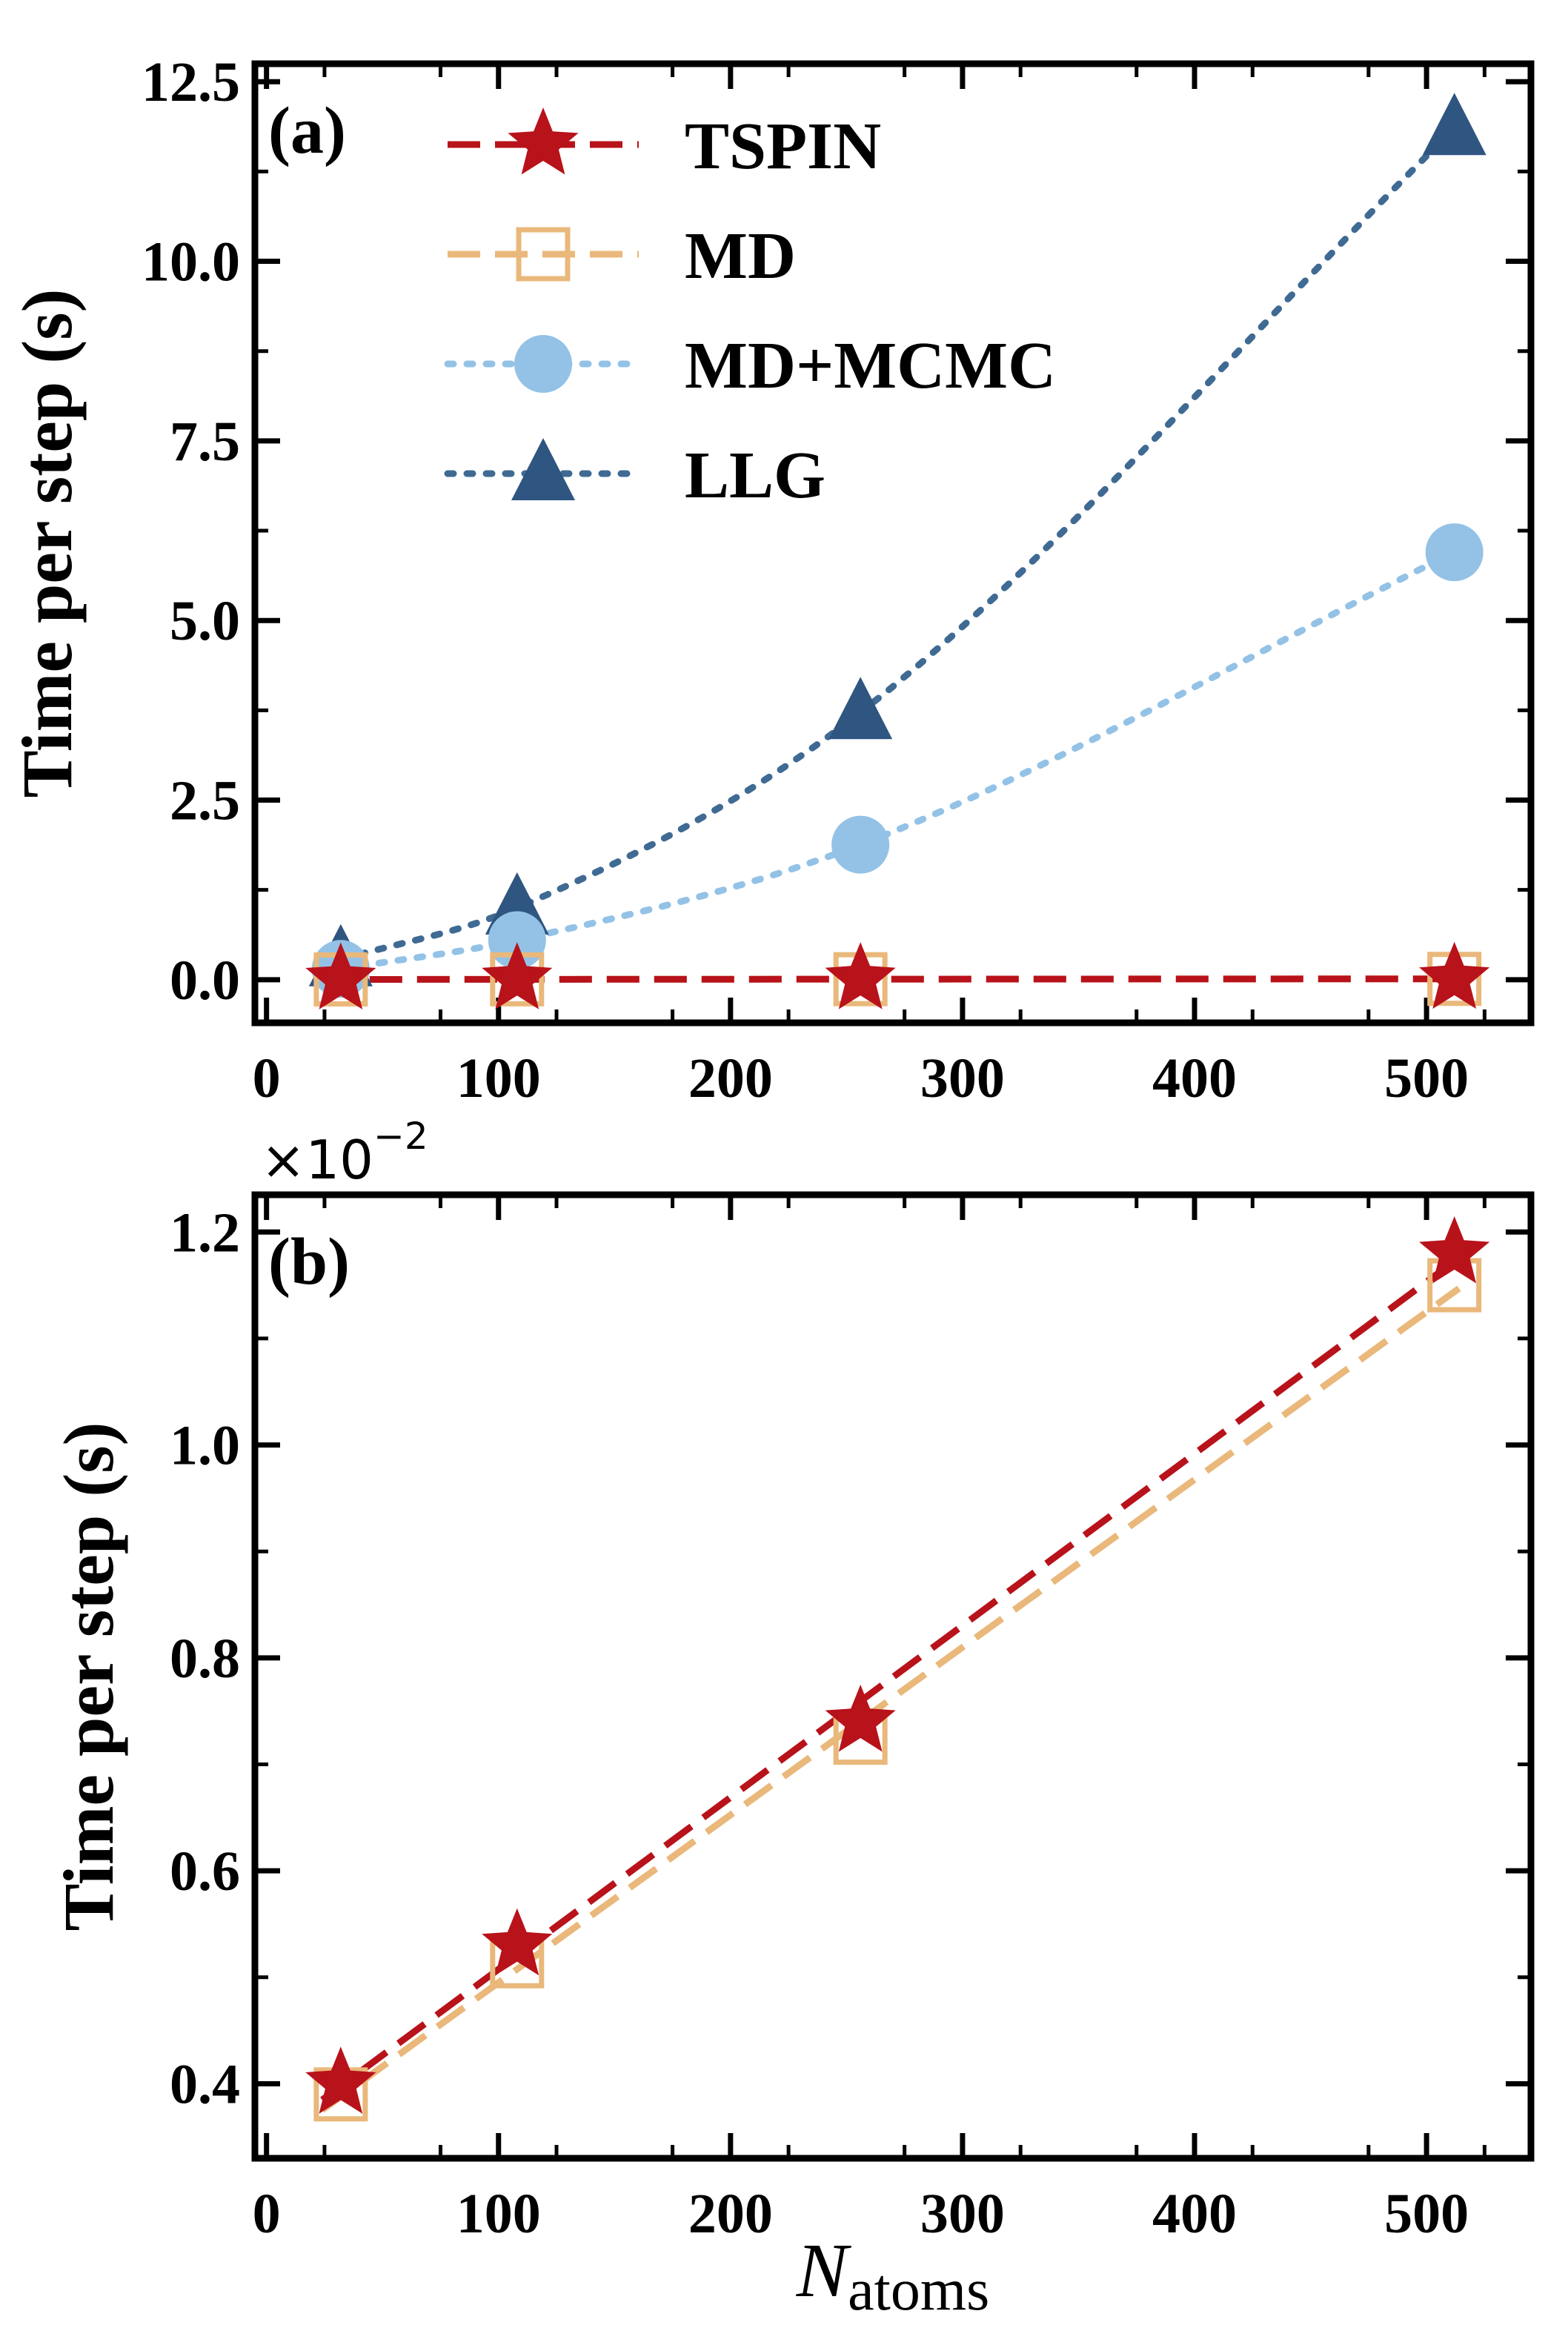 This screenshot has width=1568, height=2328. Describe the element at coordinates (205, 2084) in the screenshot. I see `y-tick-label: 0.4` at that location.